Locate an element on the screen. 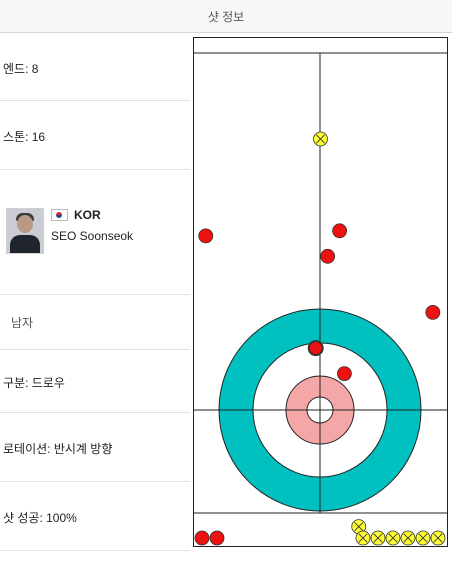 The height and width of the screenshot is (585, 452). success-label: 샷 성공: 100% is located at coordinates (40, 518).